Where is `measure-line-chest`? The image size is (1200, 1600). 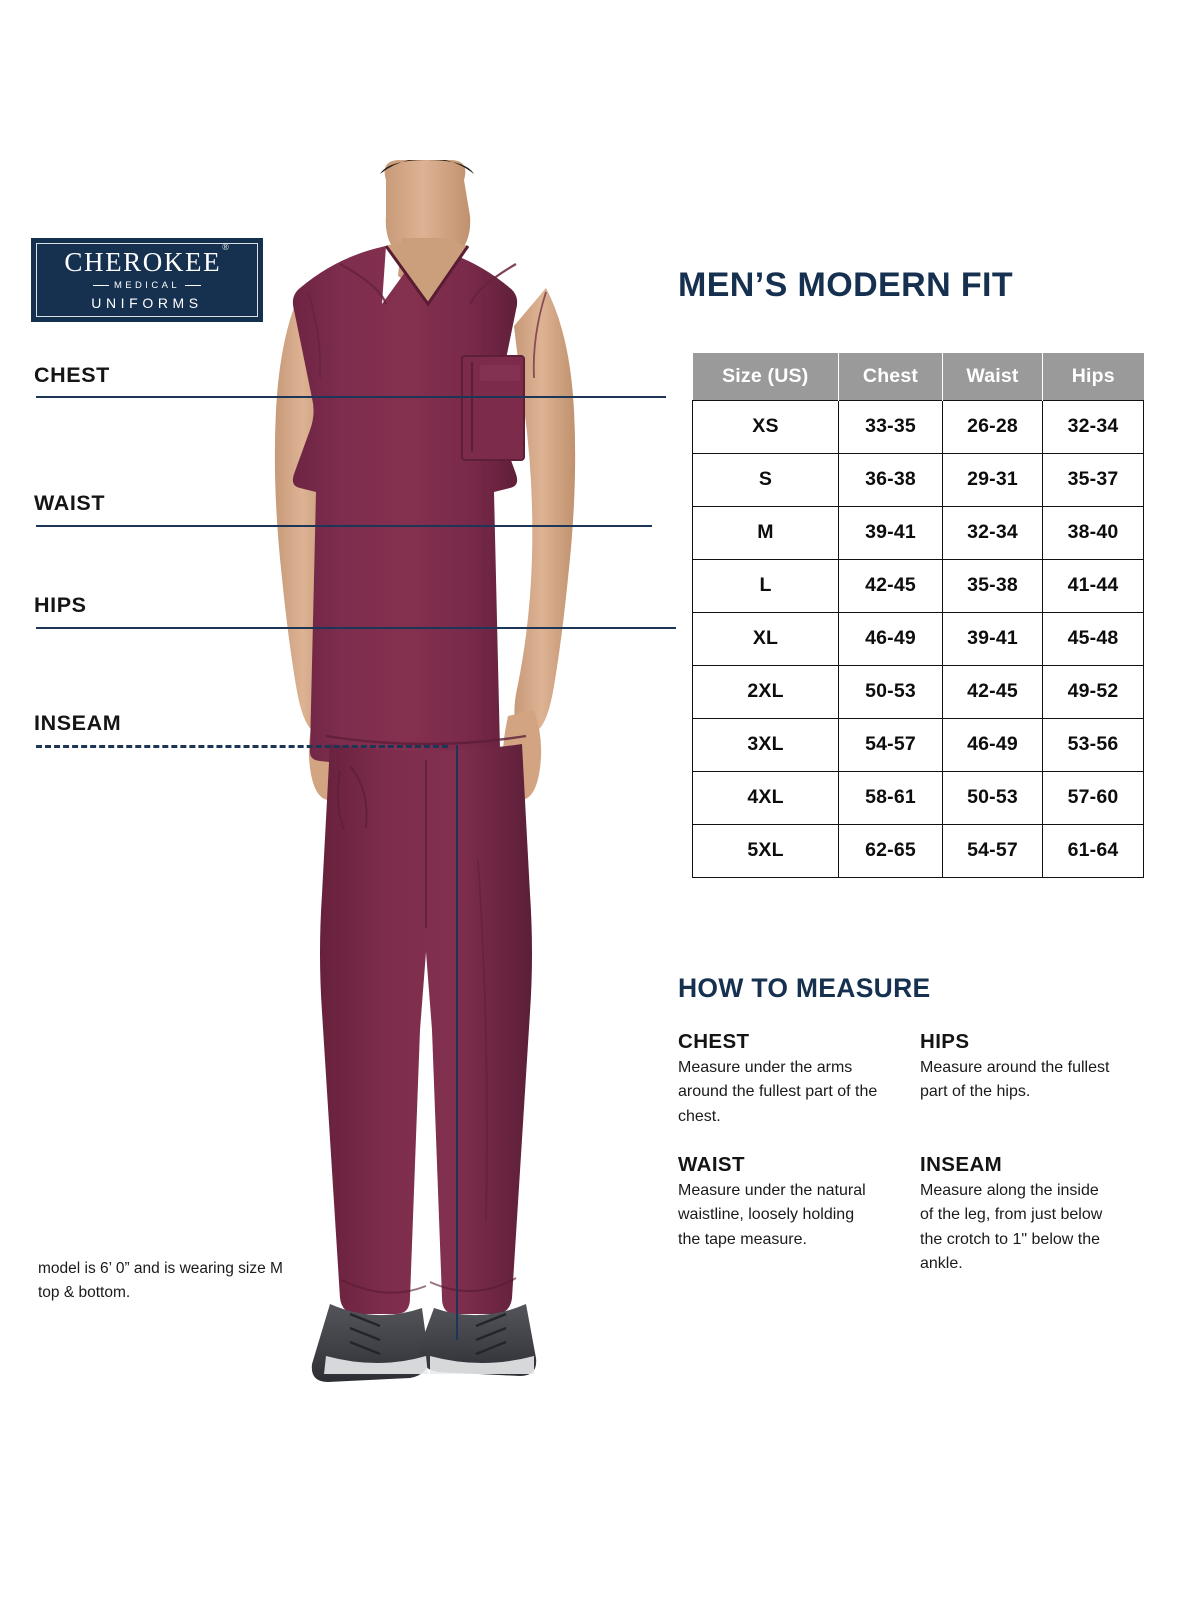
measure-line-chest is located at coordinates (351, 397).